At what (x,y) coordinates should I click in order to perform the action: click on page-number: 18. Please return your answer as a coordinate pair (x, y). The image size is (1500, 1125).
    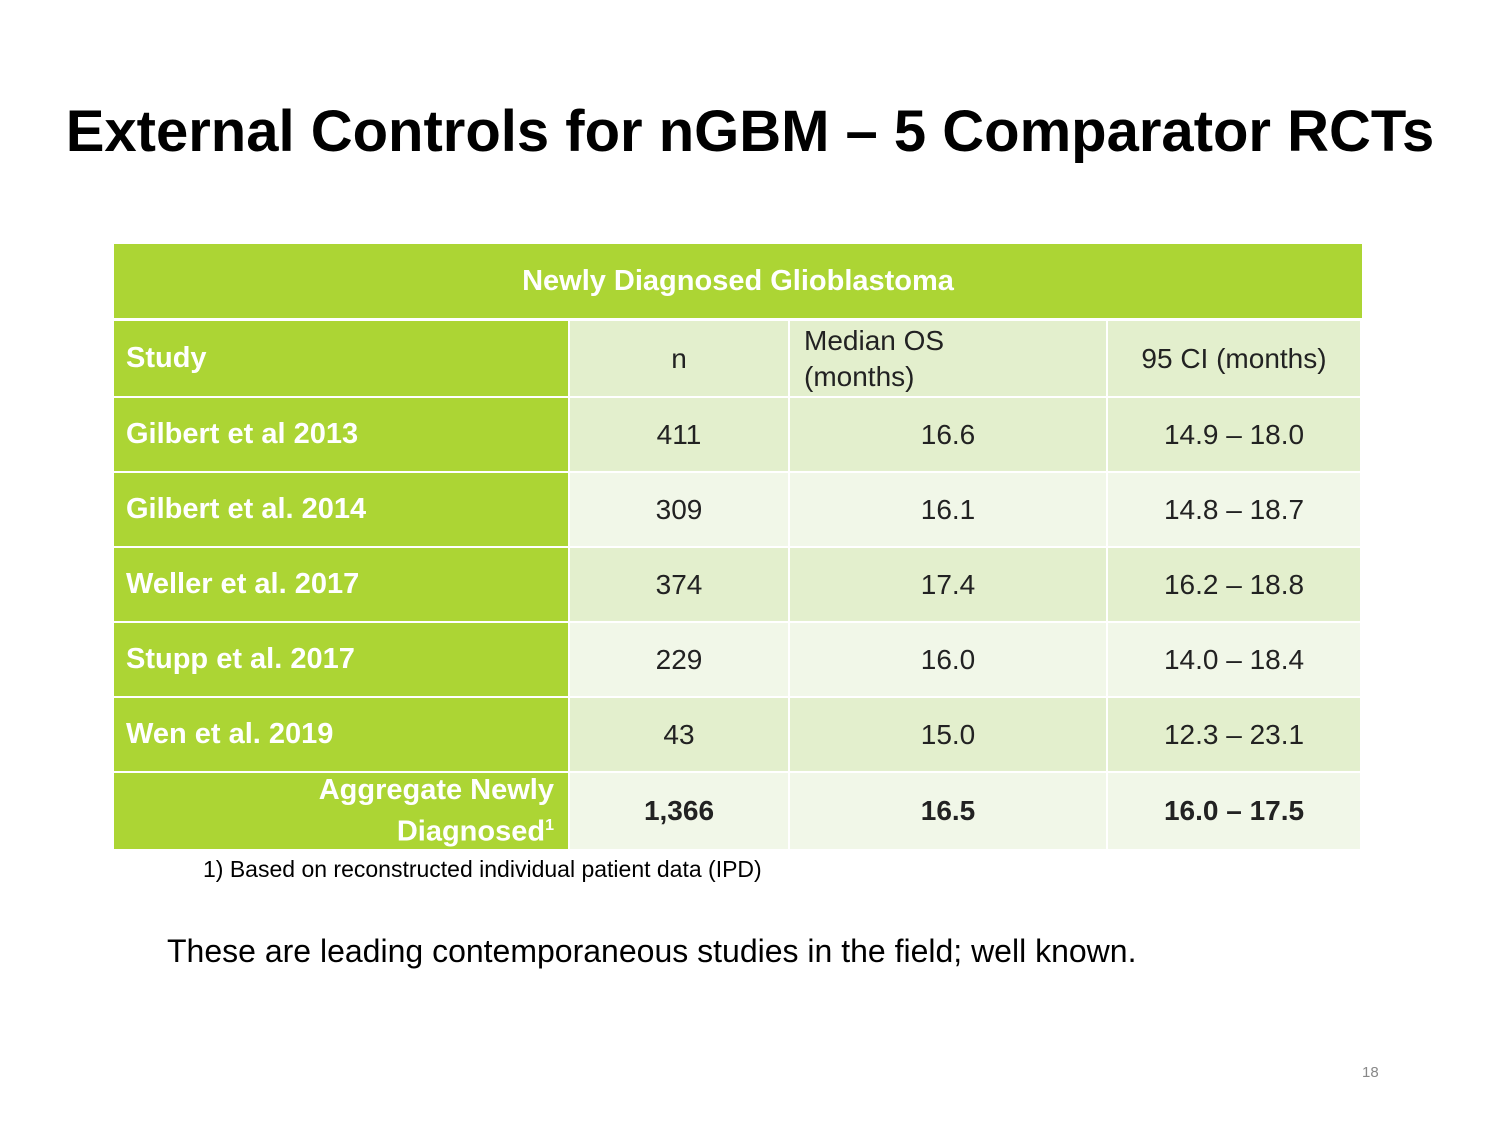
    Looking at the image, I should click on (1370, 1072).